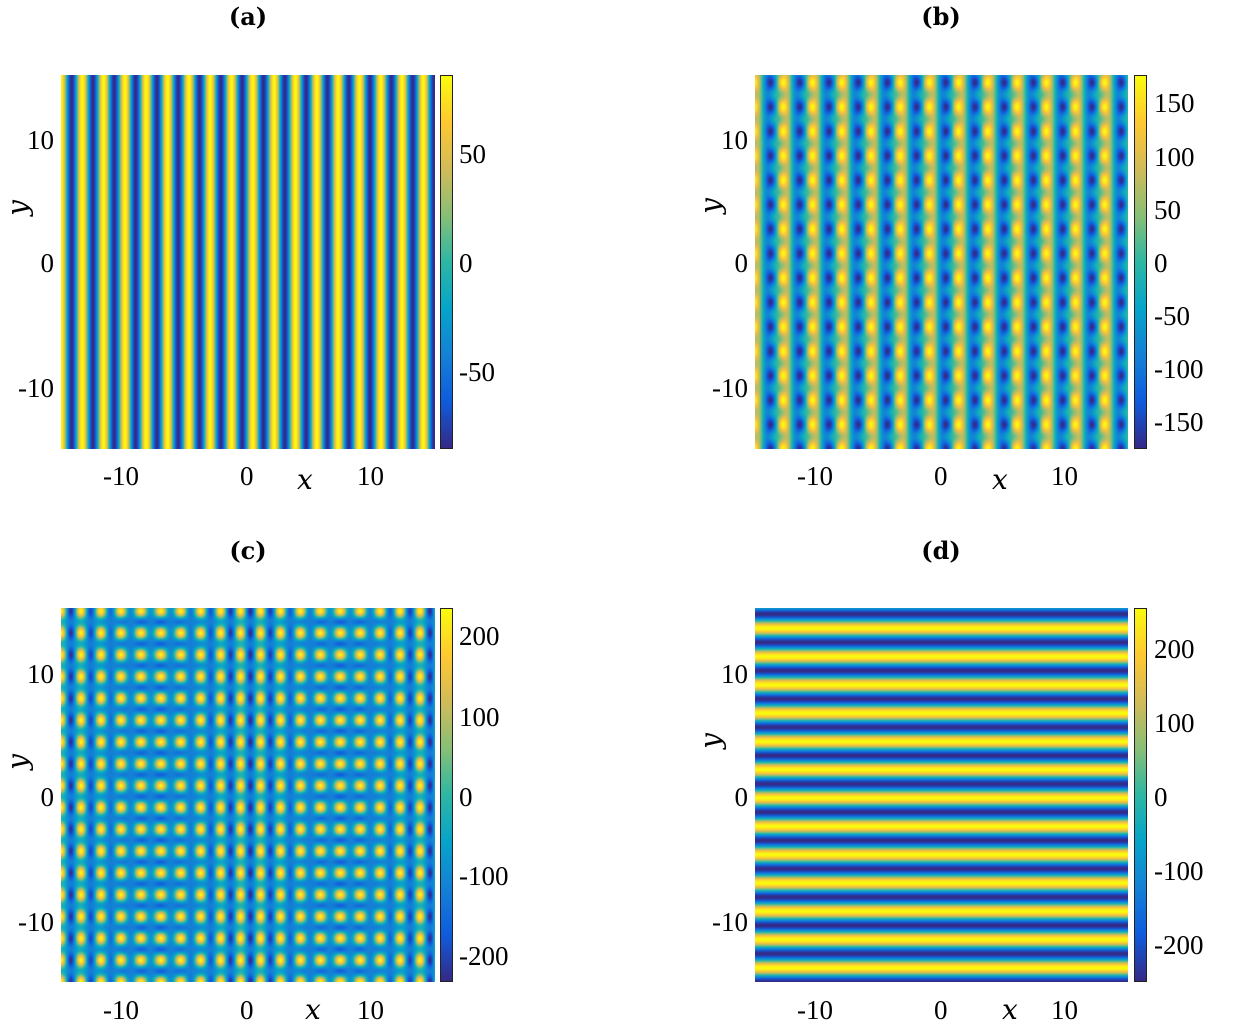  Describe the element at coordinates (730, 388) in the screenshot. I see `ytick-b-neg10: -10` at that location.